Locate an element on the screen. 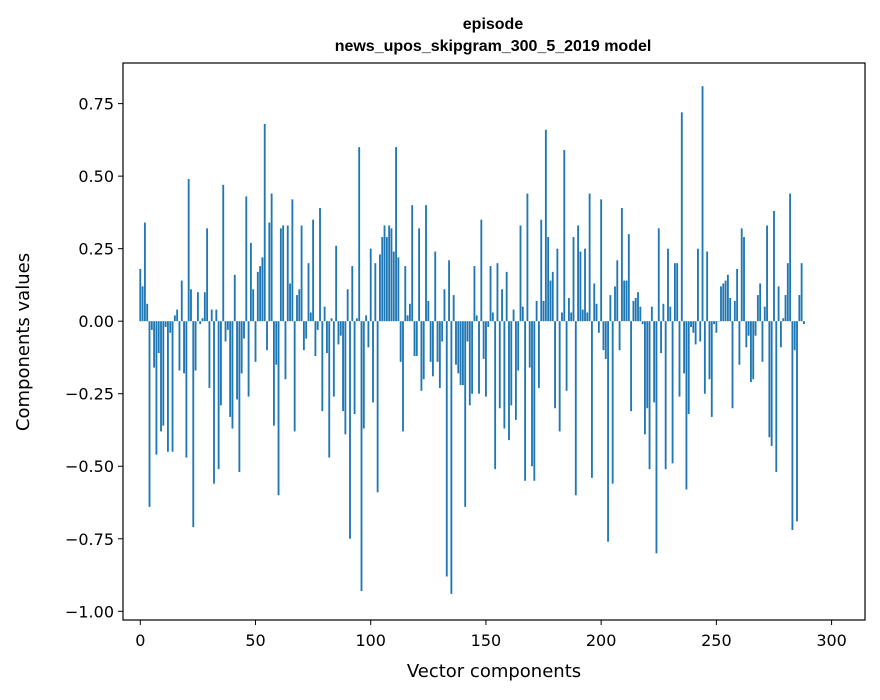  x-tick-label: 150 is located at coordinates (486, 640).